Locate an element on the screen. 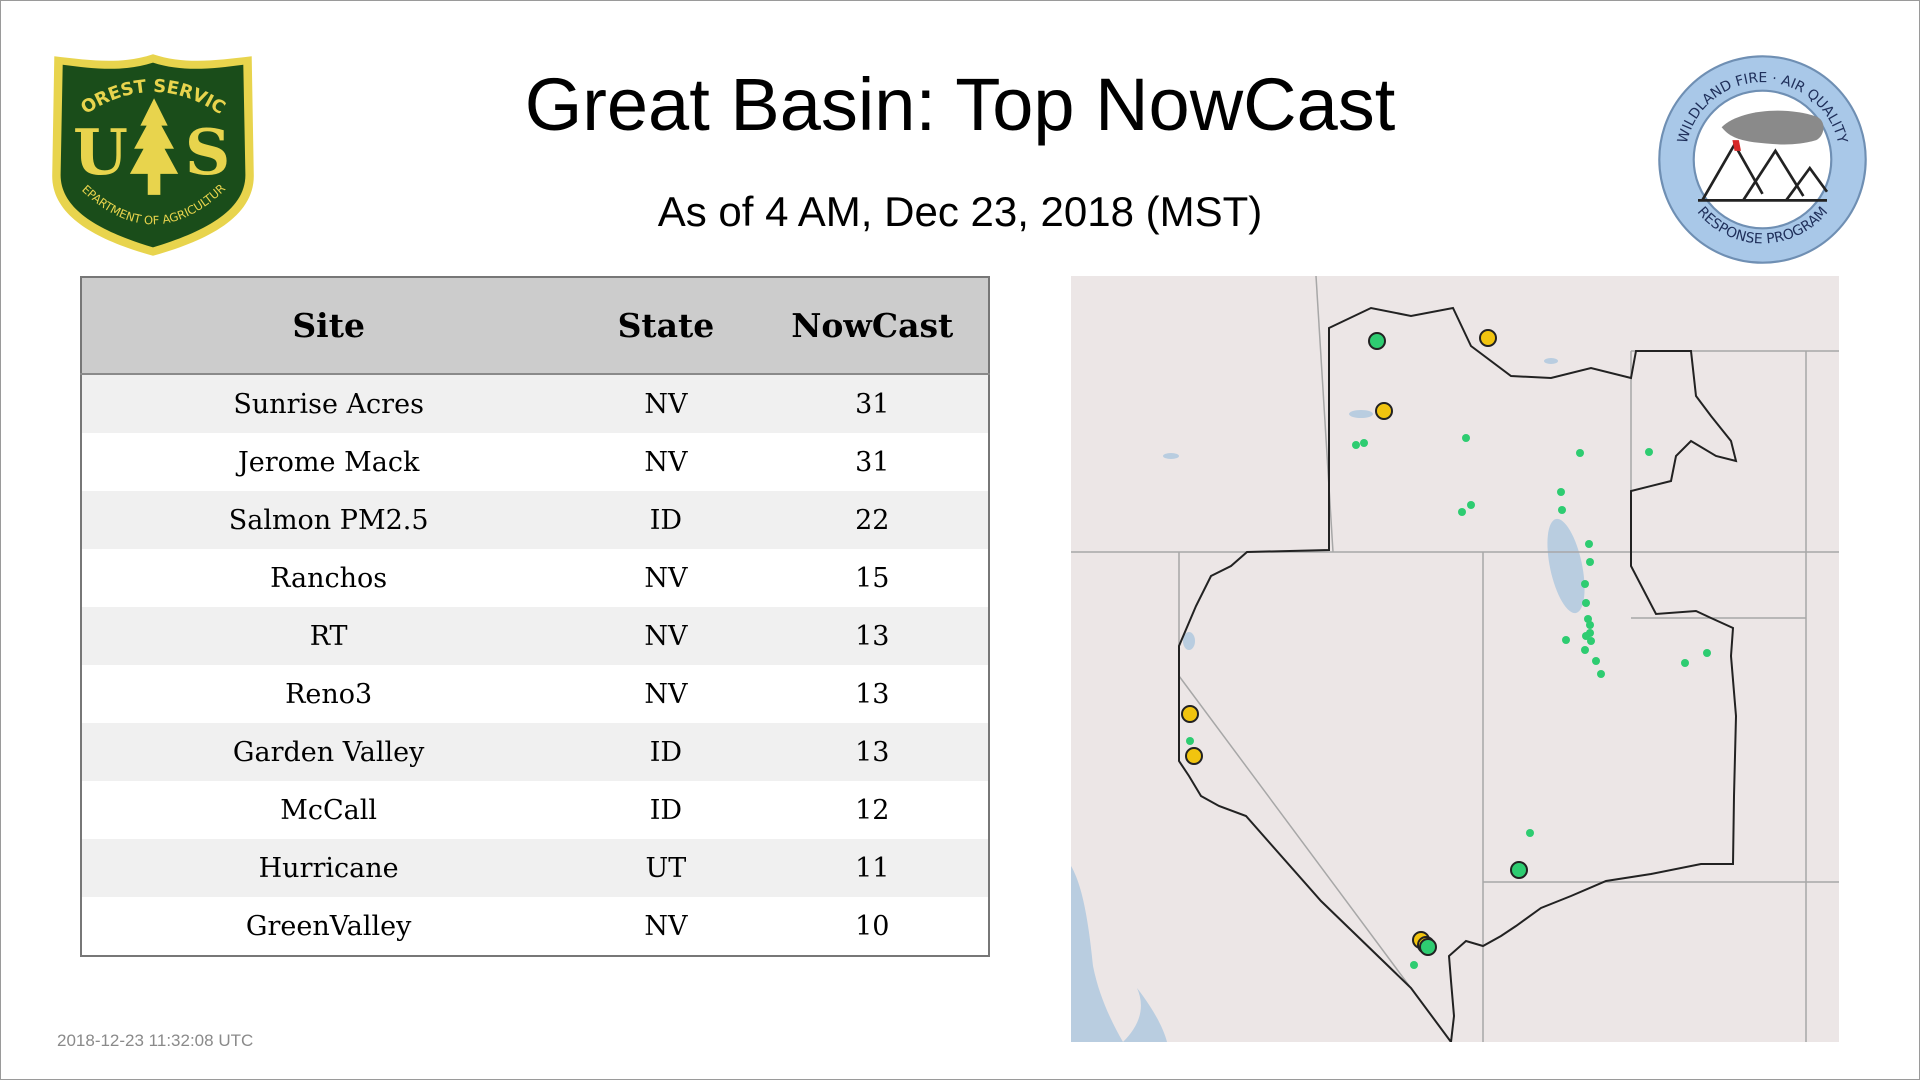 The image size is (1920, 1080). table-row: Sunrise Acres NV 31 is located at coordinates (535, 403).